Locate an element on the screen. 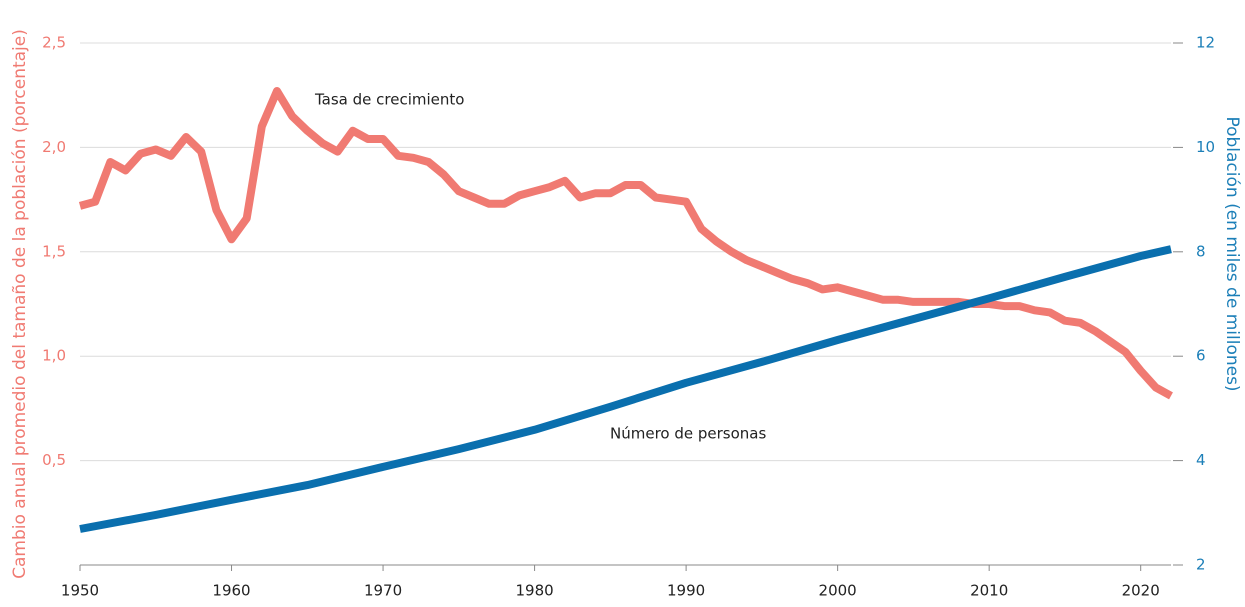 The height and width of the screenshot is (607, 1245). y2-tick-label: 8 is located at coordinates (1201, 251).